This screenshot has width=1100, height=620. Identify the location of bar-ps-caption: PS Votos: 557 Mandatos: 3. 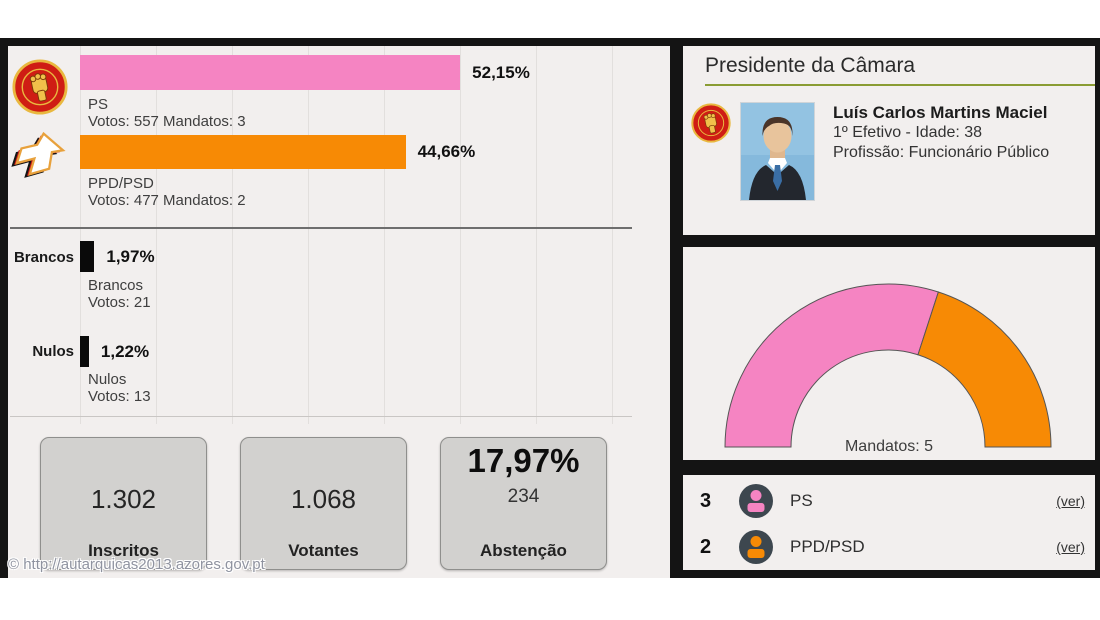
(167, 113).